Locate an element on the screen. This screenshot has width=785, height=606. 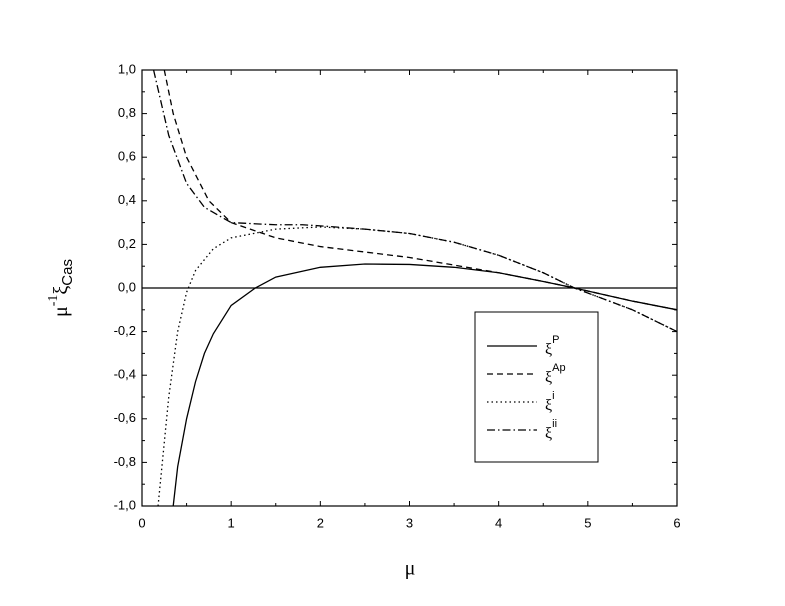
y-tick-label: 0,6 is located at coordinates (127, 156).